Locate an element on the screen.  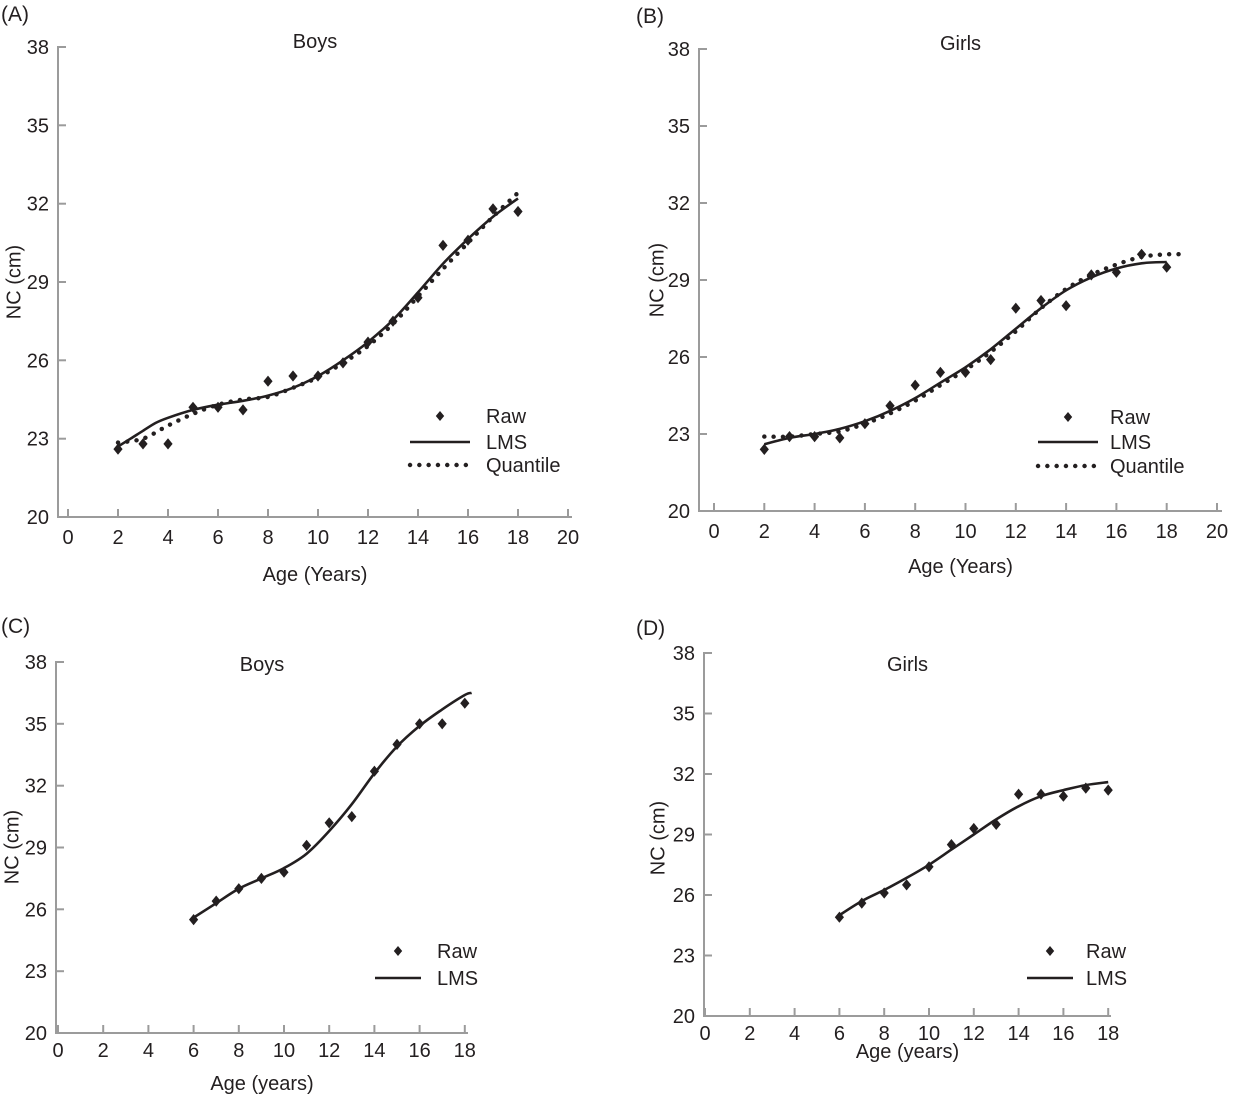
x-axis-label-A: Age (Years) is located at coordinates (315, 575).